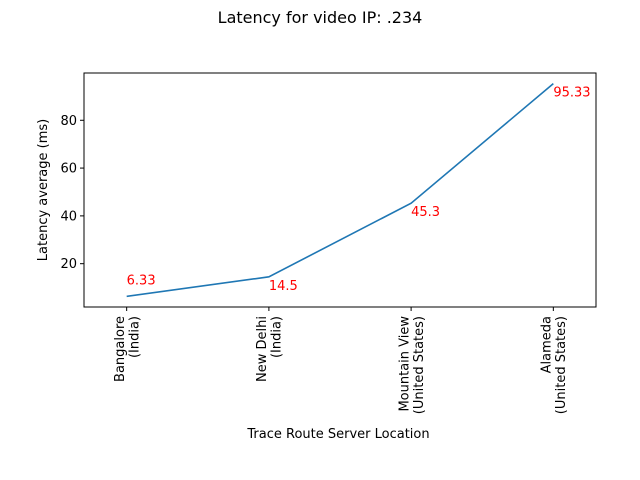  I want to click on y-tick-label: 40, so click(68, 216).